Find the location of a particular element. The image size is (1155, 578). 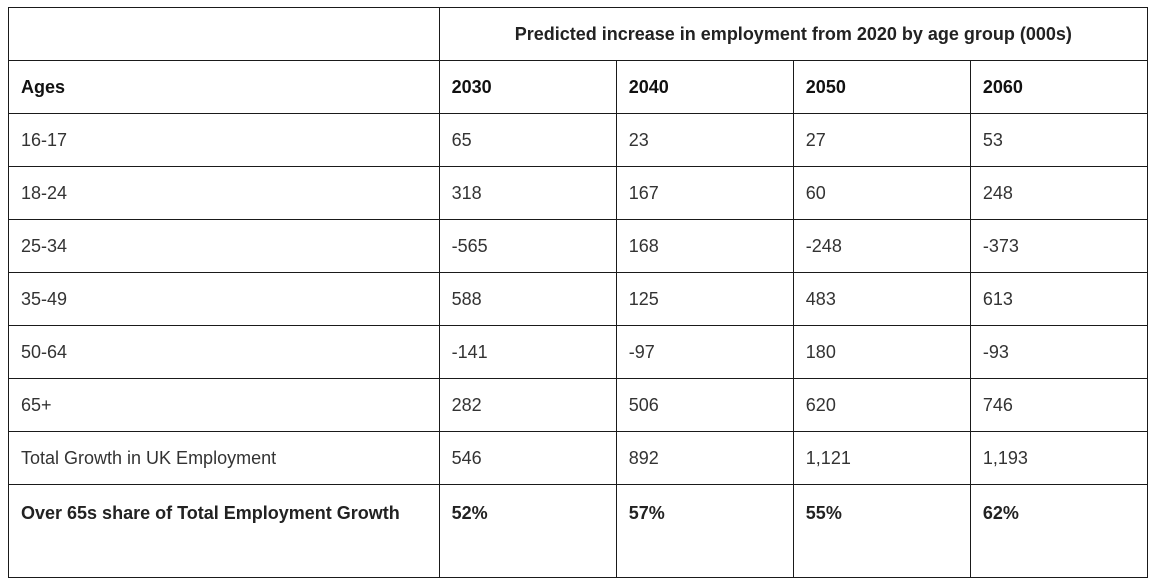

row-label: 18-24 is located at coordinates (224, 193).